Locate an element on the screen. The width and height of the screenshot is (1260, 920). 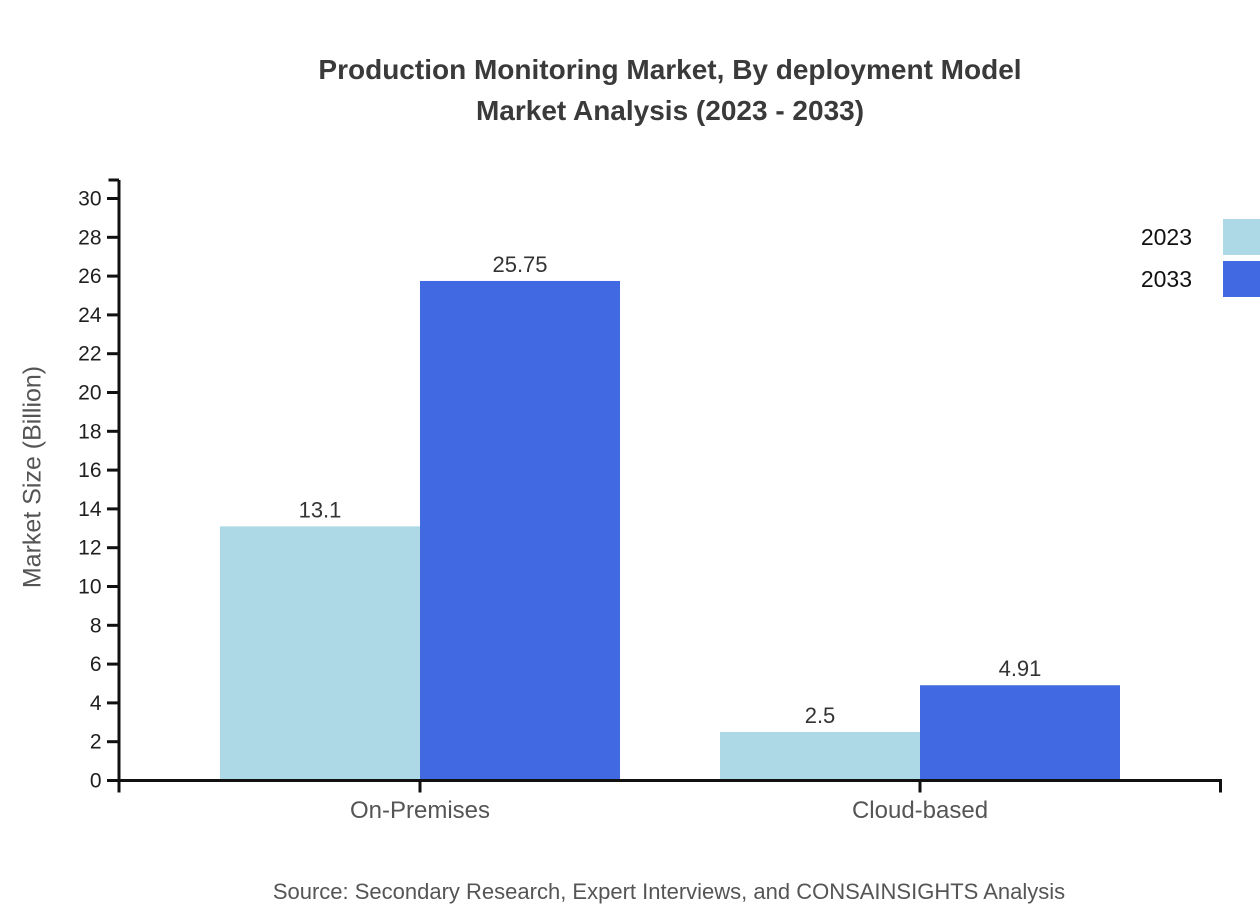
y-tick-label: 14 is located at coordinates (90, 509).